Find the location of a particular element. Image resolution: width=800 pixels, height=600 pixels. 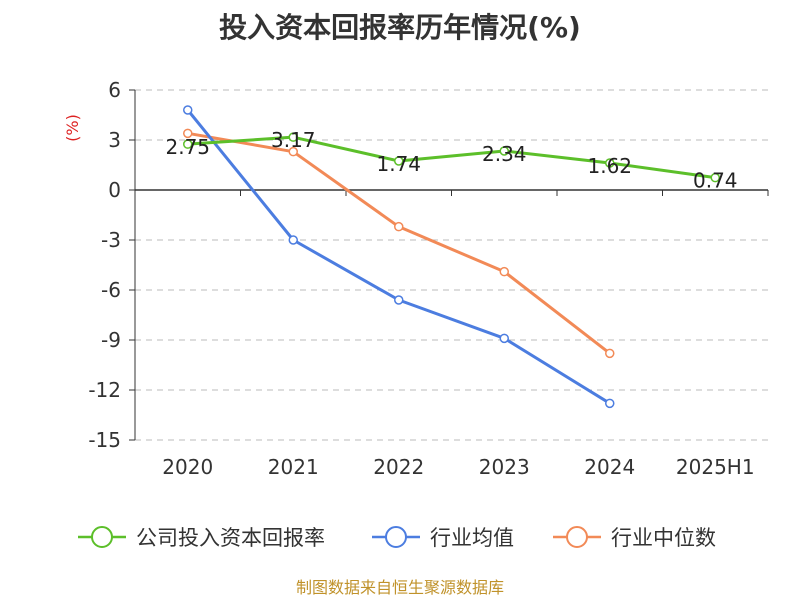

data-label-layer: 2.75 3.17 1.74 2.34 1.62 0.74 is located at coordinates (451, 160).